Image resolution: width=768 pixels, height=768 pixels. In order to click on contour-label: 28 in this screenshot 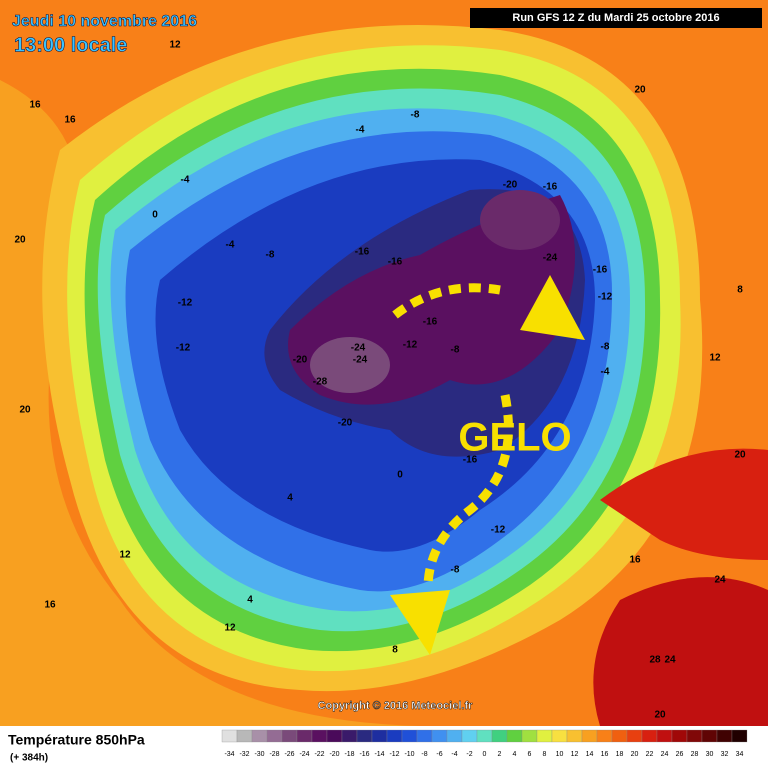, I will do `click(655, 660)`.